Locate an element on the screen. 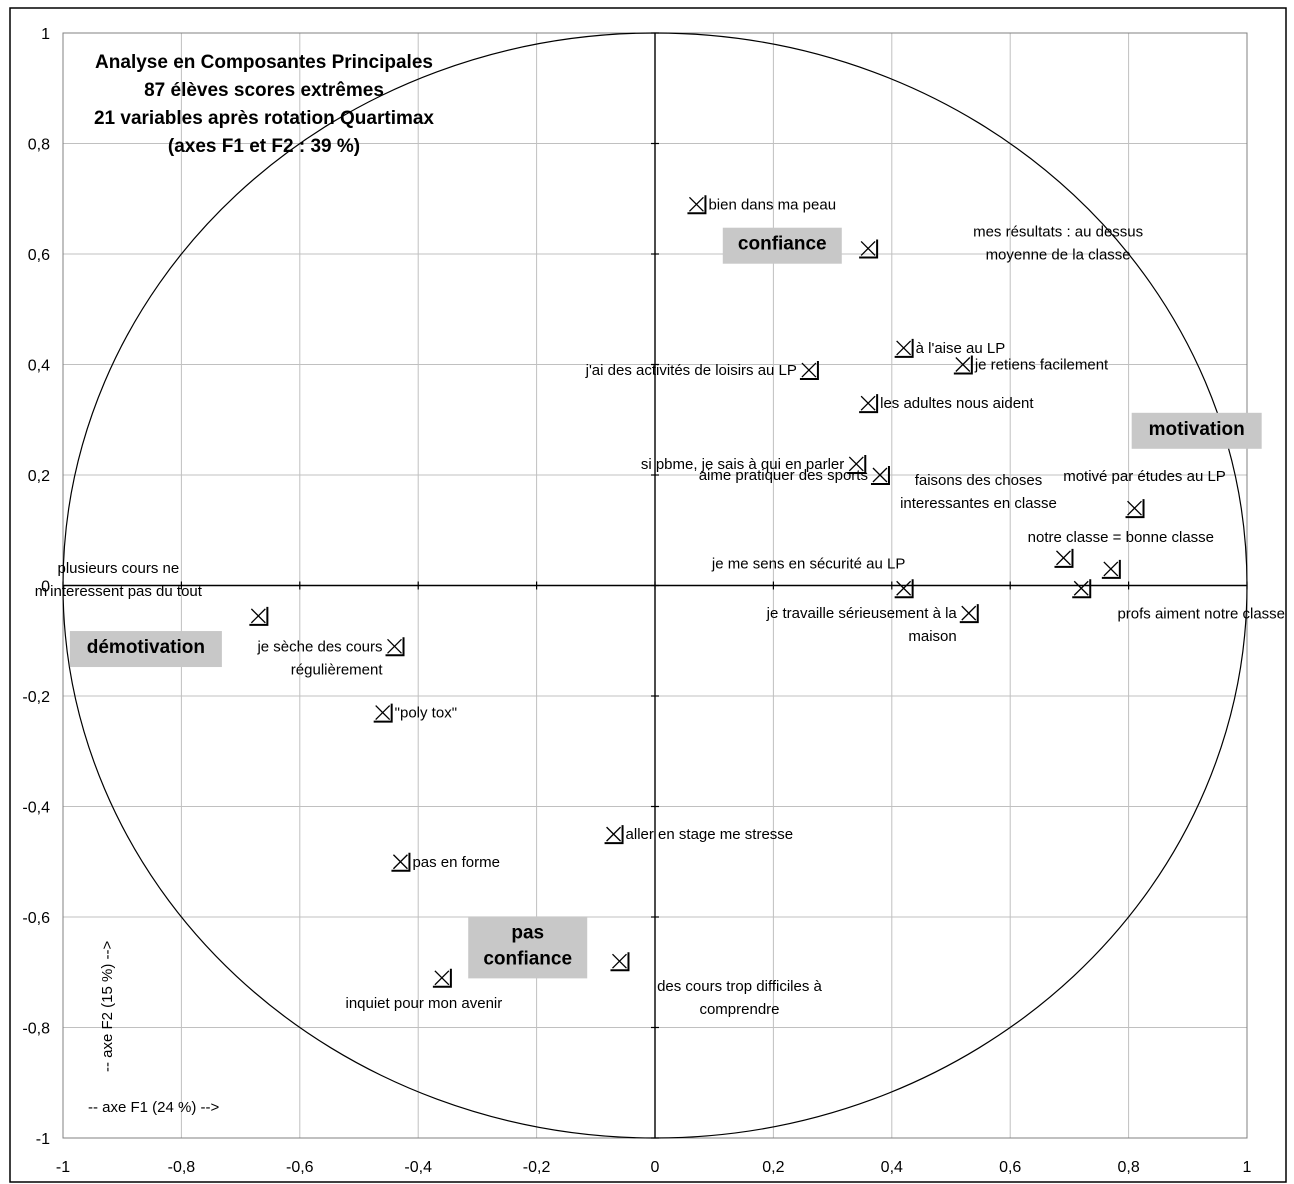  x-tick-label: 0 is located at coordinates (655, 1167).